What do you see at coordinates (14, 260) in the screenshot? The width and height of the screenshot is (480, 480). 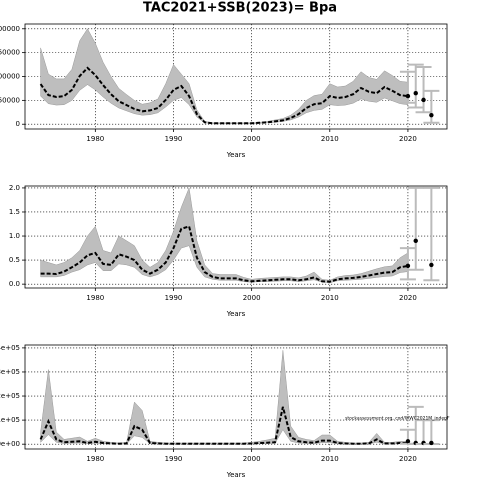 I see `y-tick-label: 0.5` at bounding box center [14, 260].